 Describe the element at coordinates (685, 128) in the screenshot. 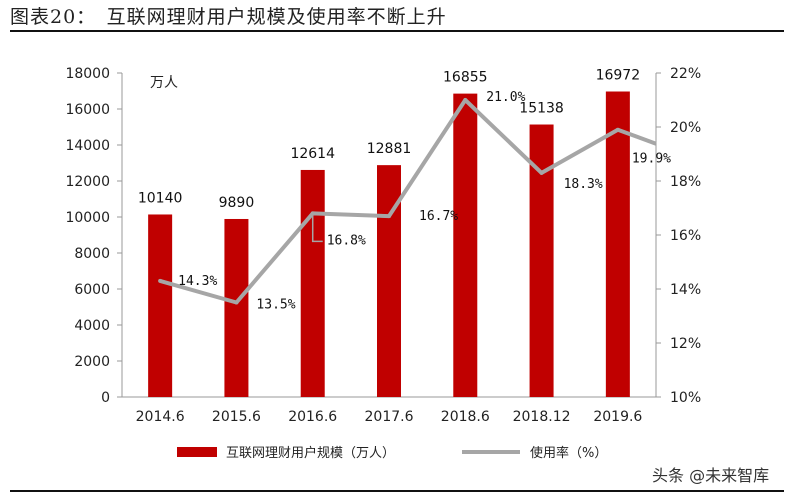

I see `right-tick-label: 20%` at that location.